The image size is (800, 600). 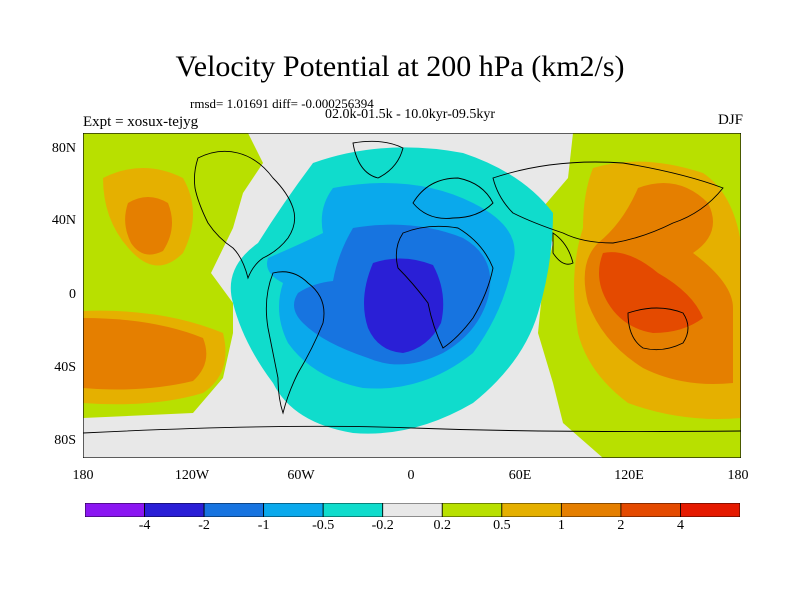 I want to click on coast-india, so click(x=563, y=248).